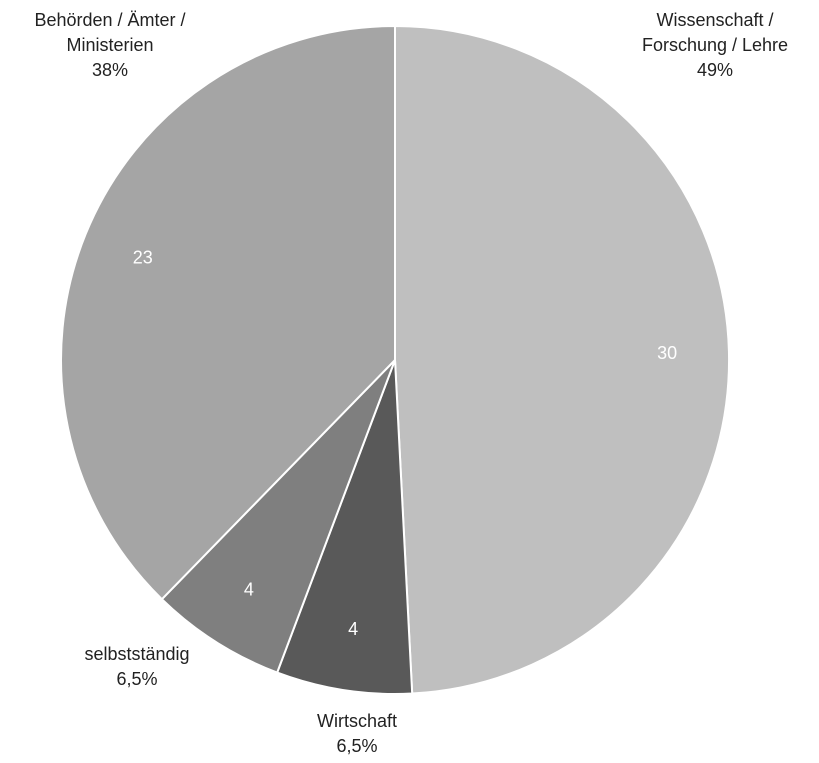 This screenshot has width=819, height=763. I want to click on pie-slice-wirtschaft, so click(345, 527).